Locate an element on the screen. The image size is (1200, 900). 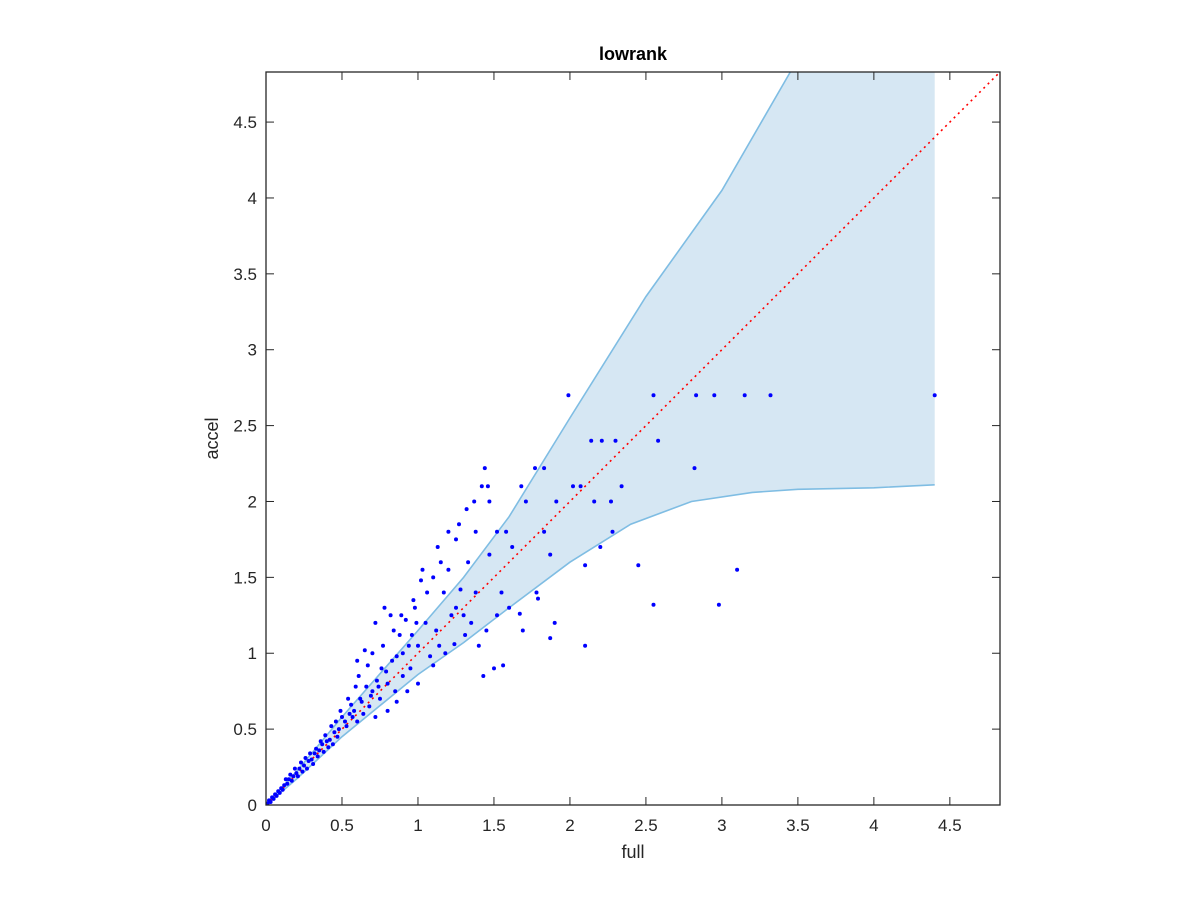
y-tick-label: 1 is located at coordinates (252, 653).